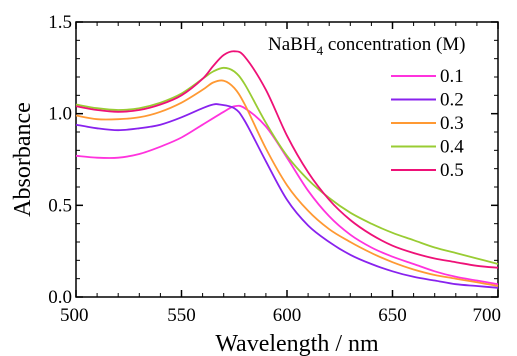 The width and height of the screenshot is (517, 356). Describe the element at coordinates (287, 315) in the screenshot. I see `x-tick-label: 600` at that location.